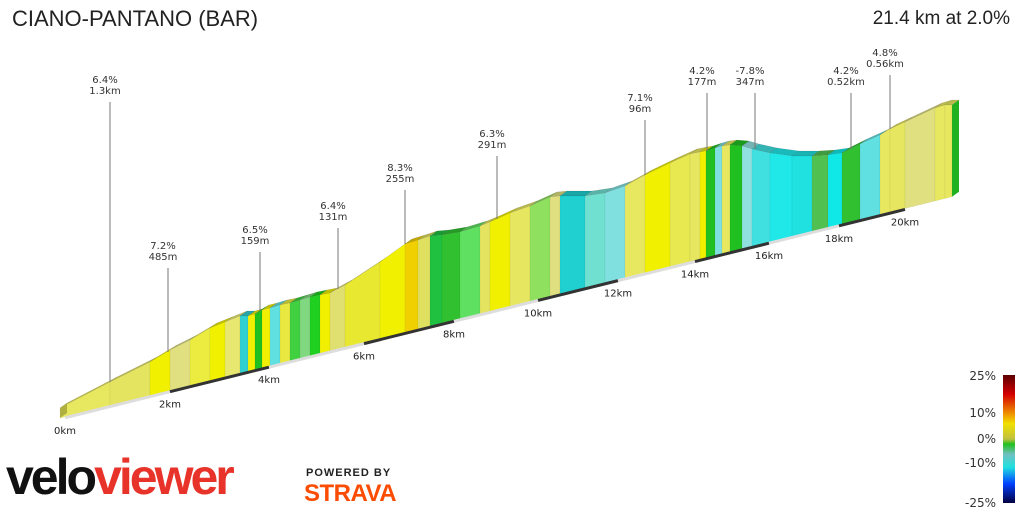  What do you see at coordinates (982, 376) in the screenshot?
I see `legend-tick: 25%` at bounding box center [982, 376].